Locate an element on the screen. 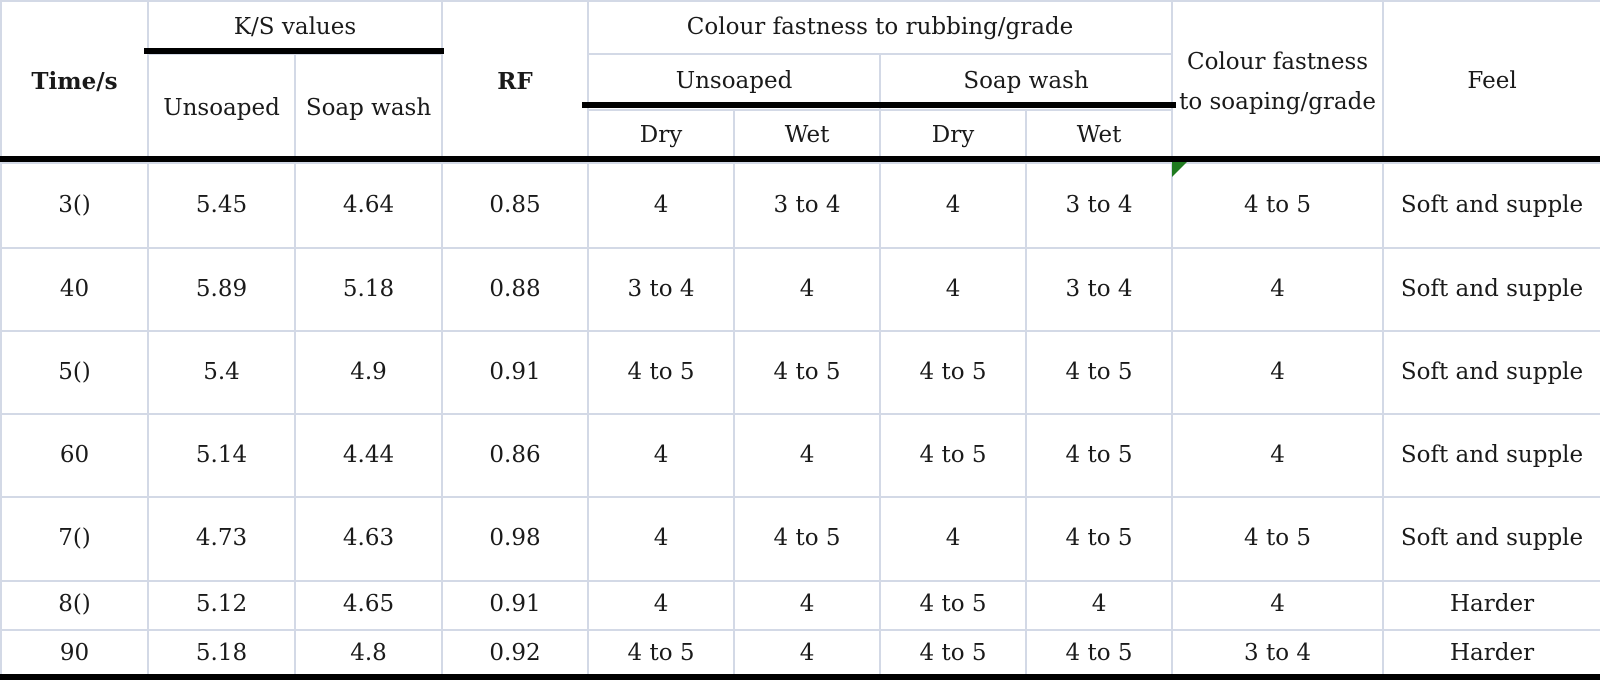  table-cell: 0.92 is located at coordinates (515, 654).